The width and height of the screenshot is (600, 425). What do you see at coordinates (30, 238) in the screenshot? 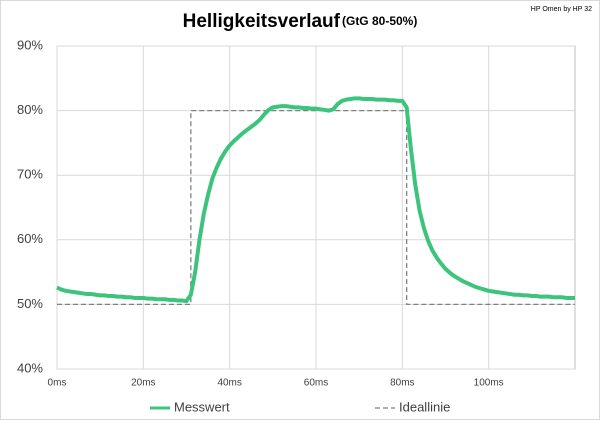
I see `y-tick-label: 60%` at bounding box center [30, 238].